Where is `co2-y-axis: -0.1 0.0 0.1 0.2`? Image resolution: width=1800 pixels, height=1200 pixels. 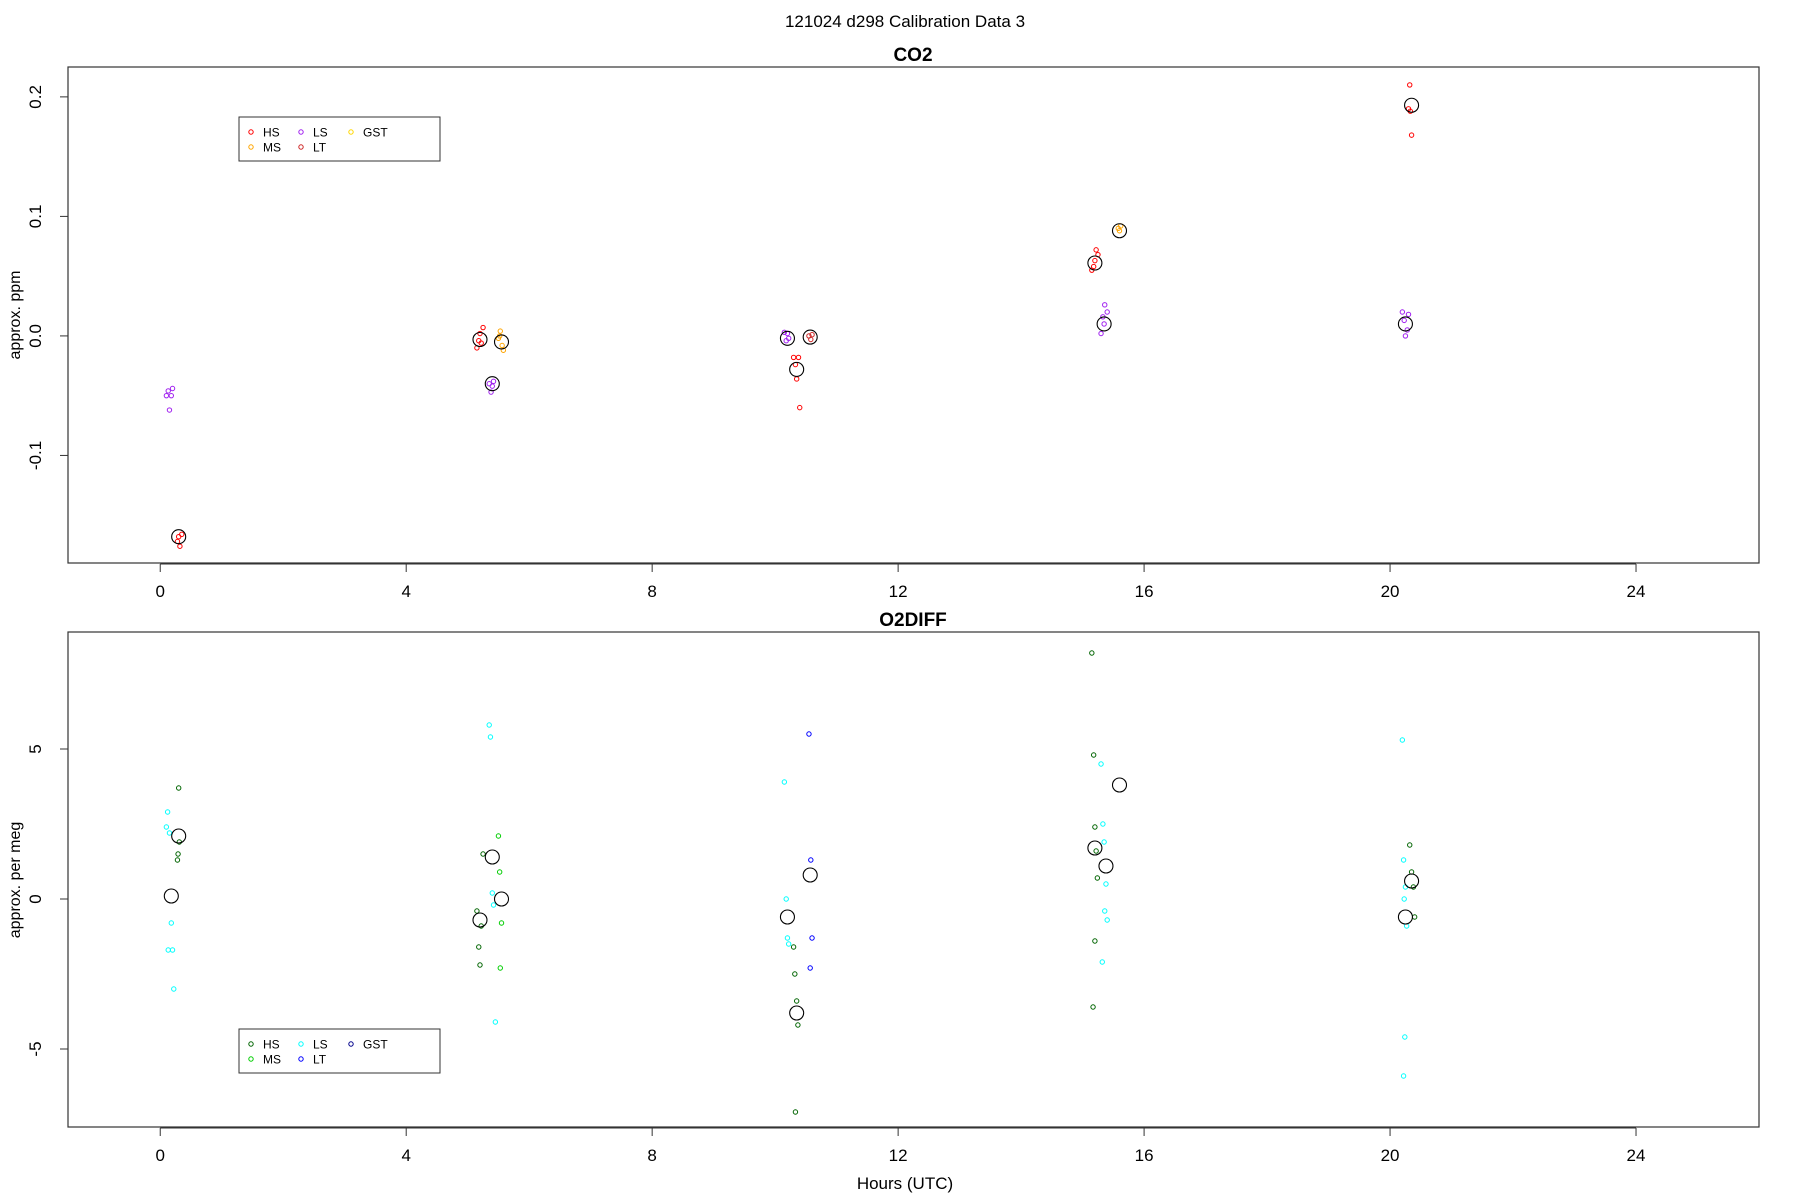
co2-y-axis: -0.1 0.0 0.1 0.2 is located at coordinates (47, 277).